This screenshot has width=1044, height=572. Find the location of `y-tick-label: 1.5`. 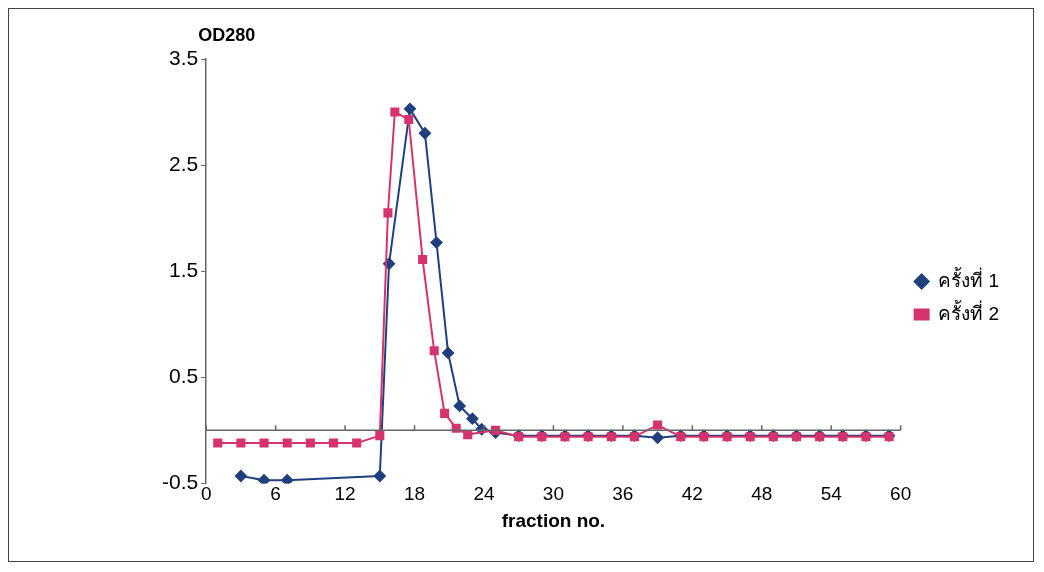

y-tick-label: 1.5 is located at coordinates (183, 269).